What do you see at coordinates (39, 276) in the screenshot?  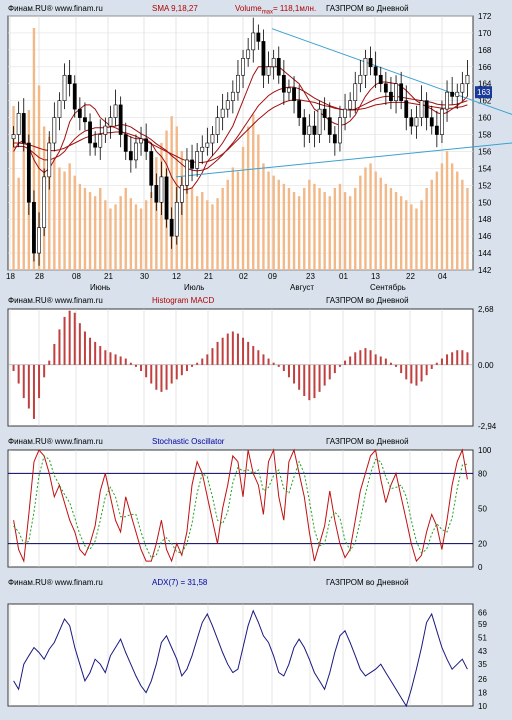 I see `x-tick-label: 28` at bounding box center [39, 276].